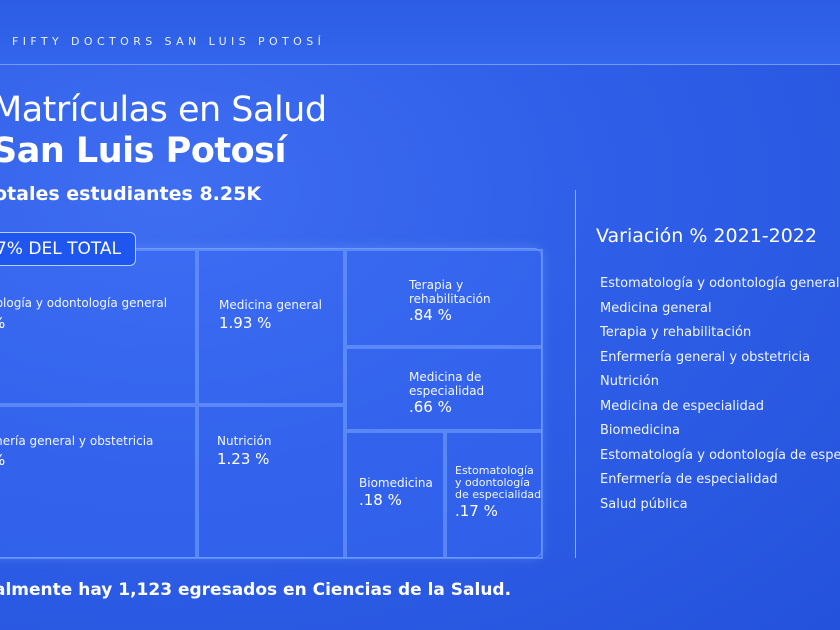  I want to click on treemap-cell-medicina-general: Medicina general 1.93 %, so click(271, 327).